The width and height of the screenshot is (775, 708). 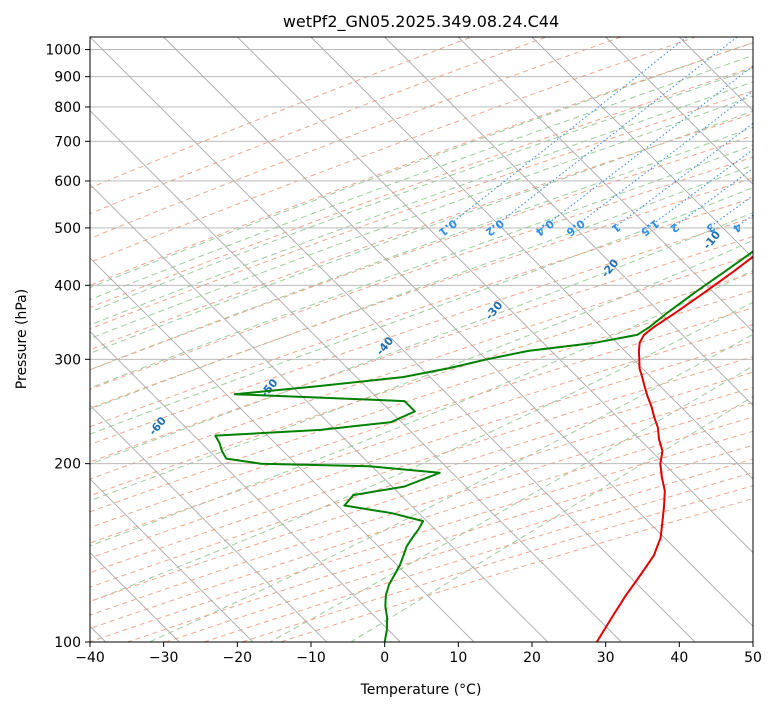 I want to click on temperature-profile-line, so click(x=674, y=448).